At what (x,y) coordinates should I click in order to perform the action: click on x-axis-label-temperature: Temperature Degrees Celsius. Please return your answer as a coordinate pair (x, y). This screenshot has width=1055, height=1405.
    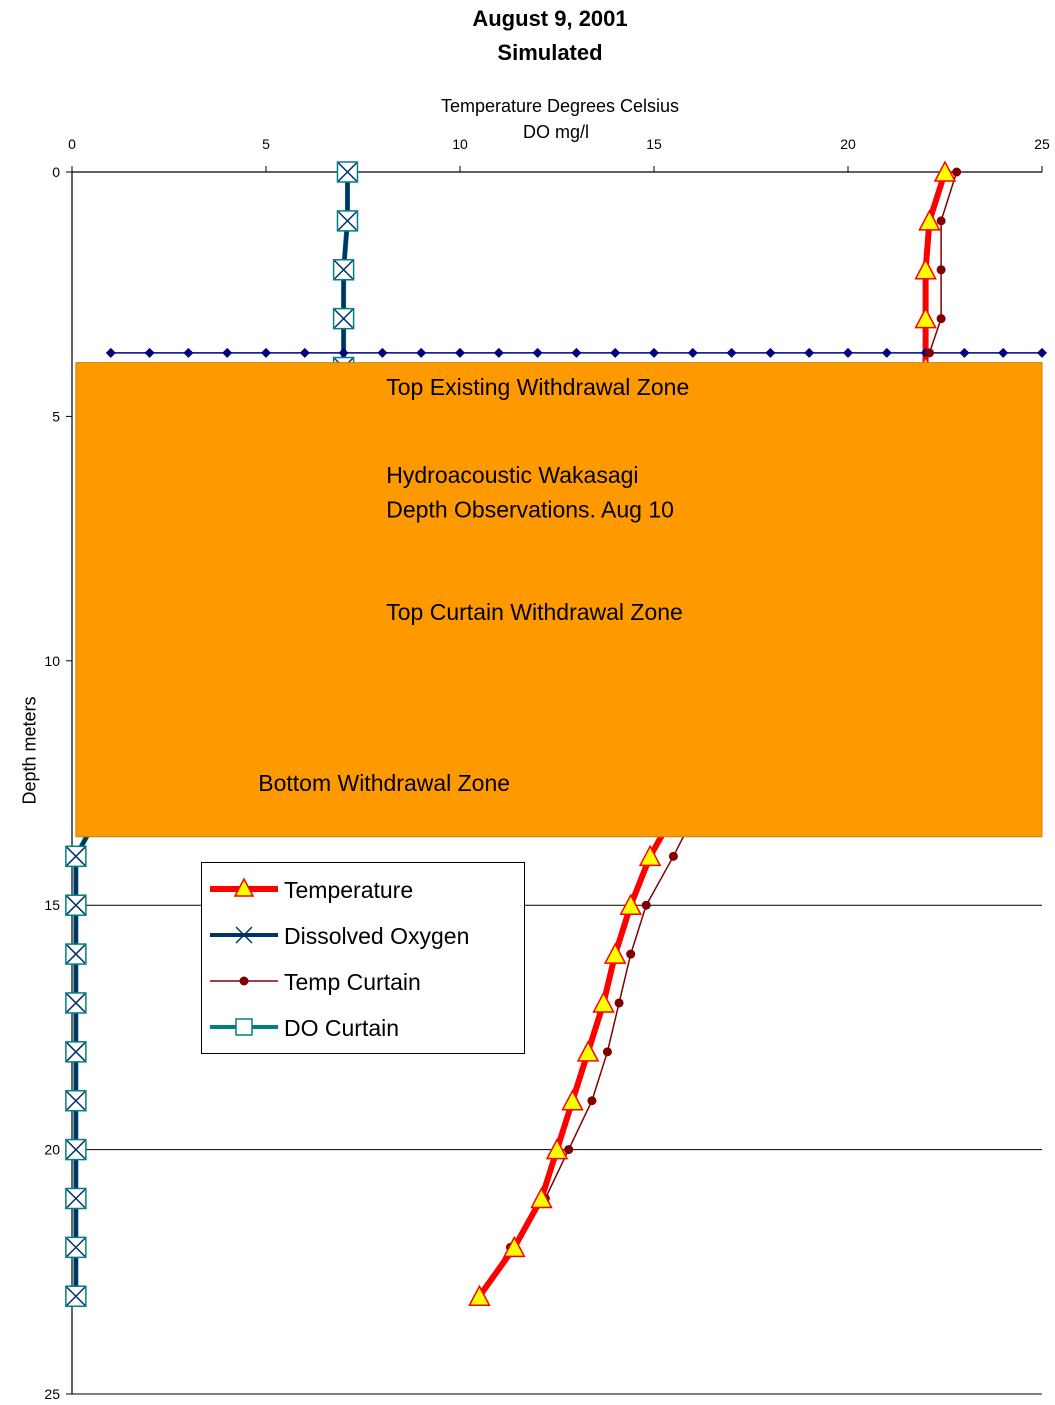
    Looking at the image, I should click on (560, 106).